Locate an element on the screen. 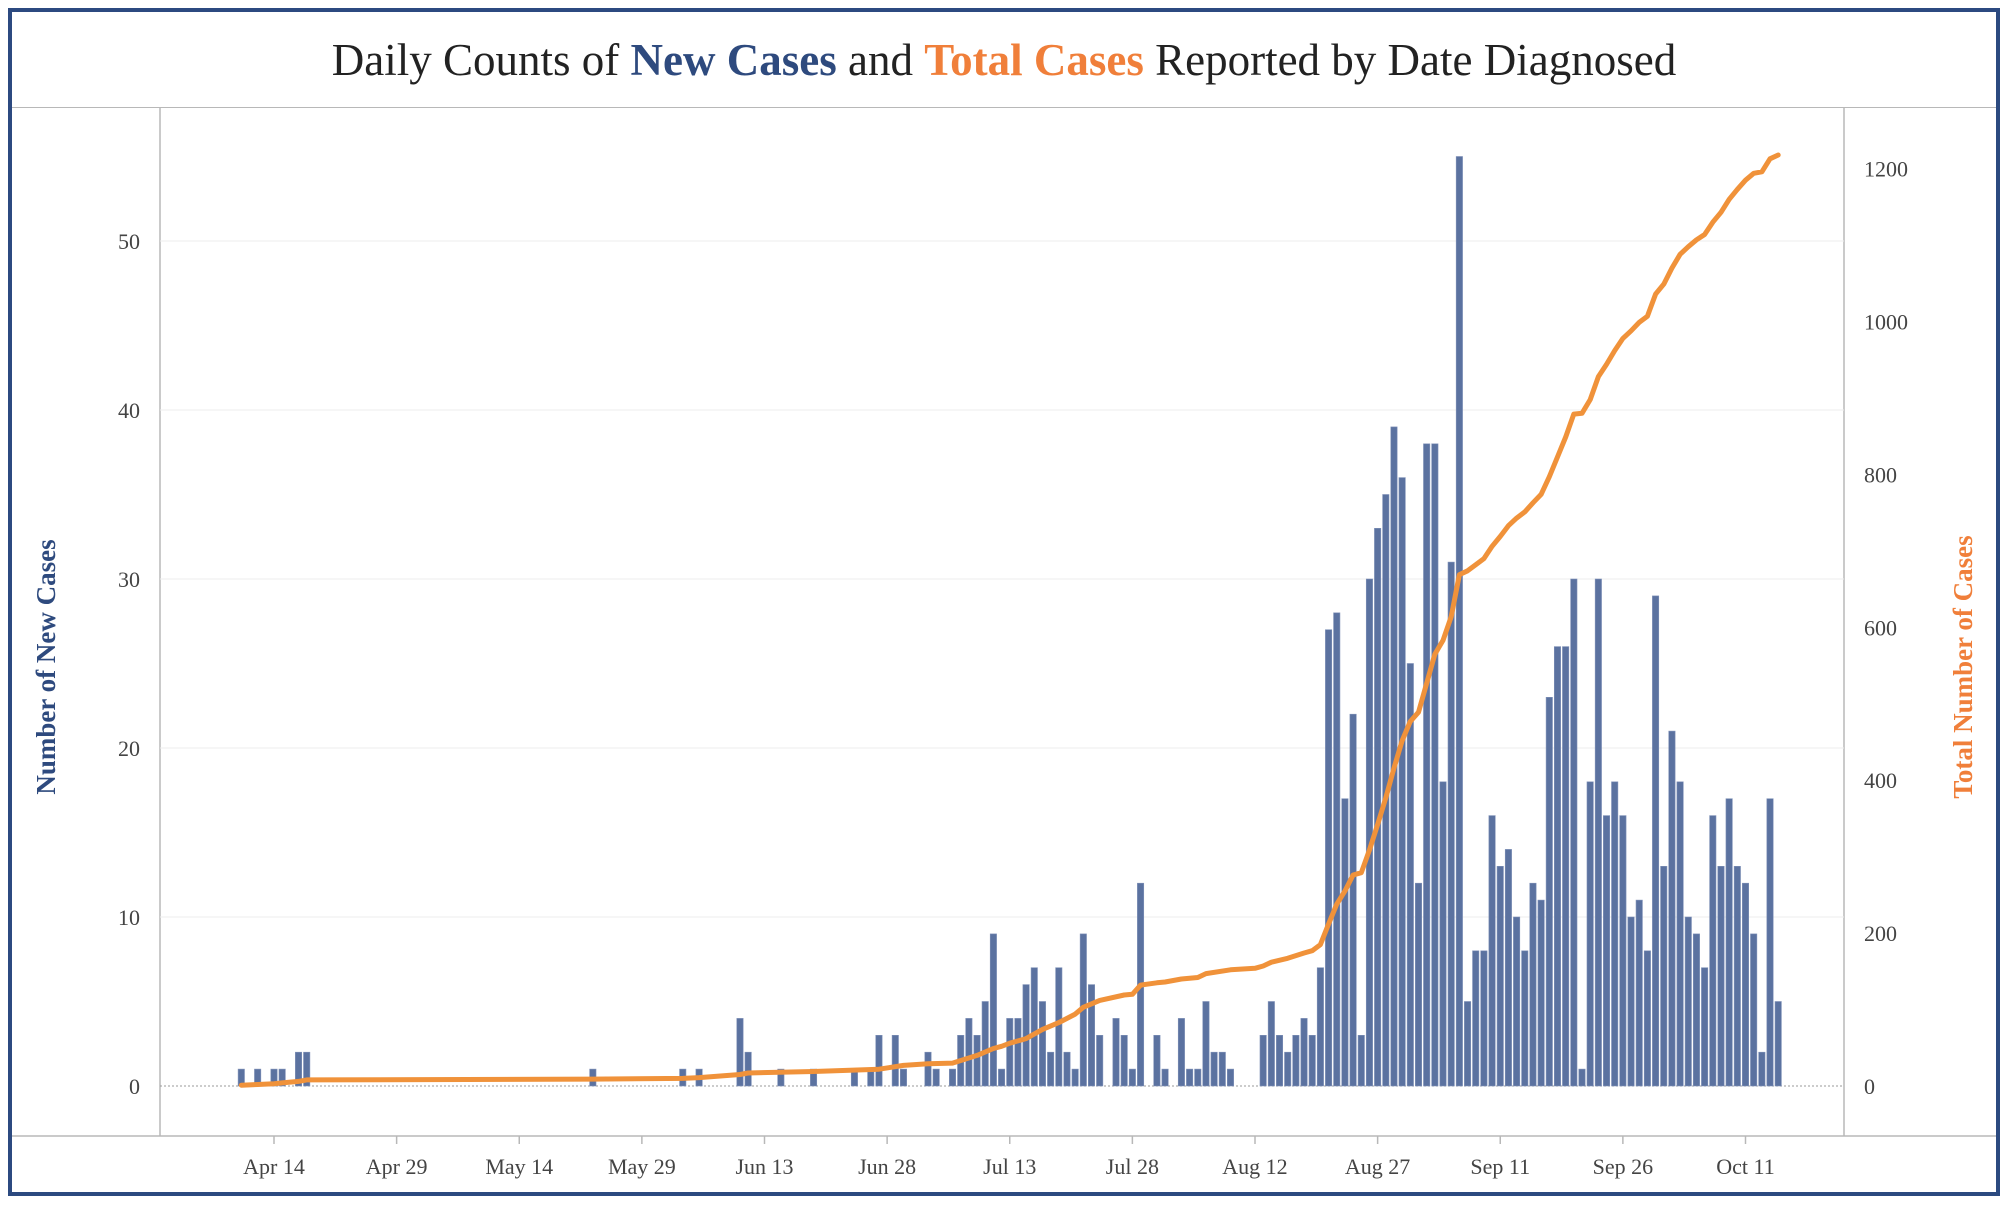  y-right-tick-label: 1000 is located at coordinates (1886, 322).